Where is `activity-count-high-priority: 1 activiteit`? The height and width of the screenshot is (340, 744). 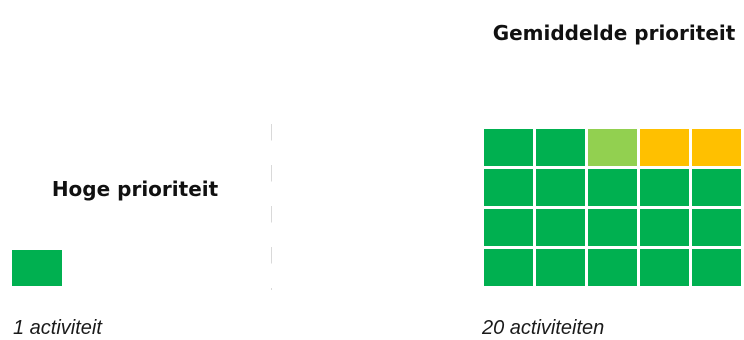
activity-count-high-priority: 1 activiteit is located at coordinates (57, 328).